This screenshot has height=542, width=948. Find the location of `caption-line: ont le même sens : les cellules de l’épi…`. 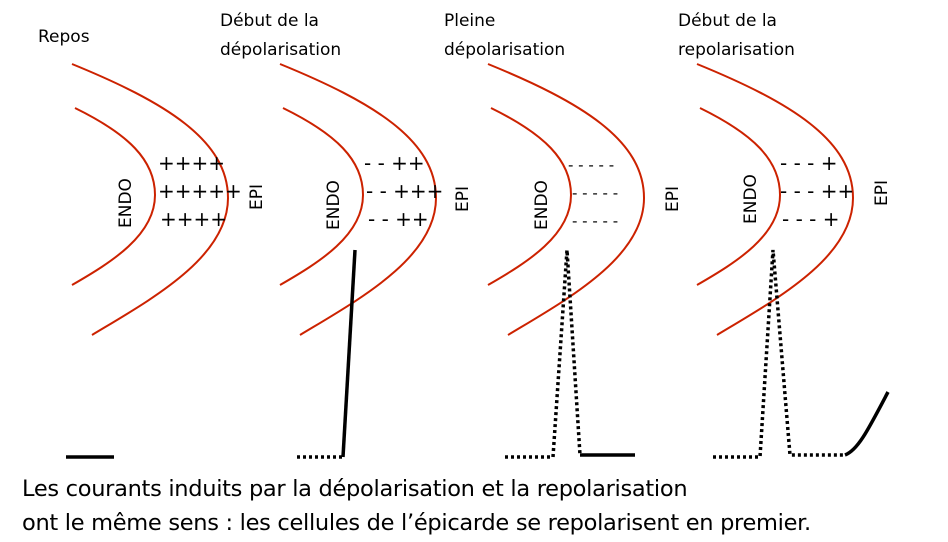

caption-line: ont le même sens : les cellules de l’épi… is located at coordinates (416, 523).